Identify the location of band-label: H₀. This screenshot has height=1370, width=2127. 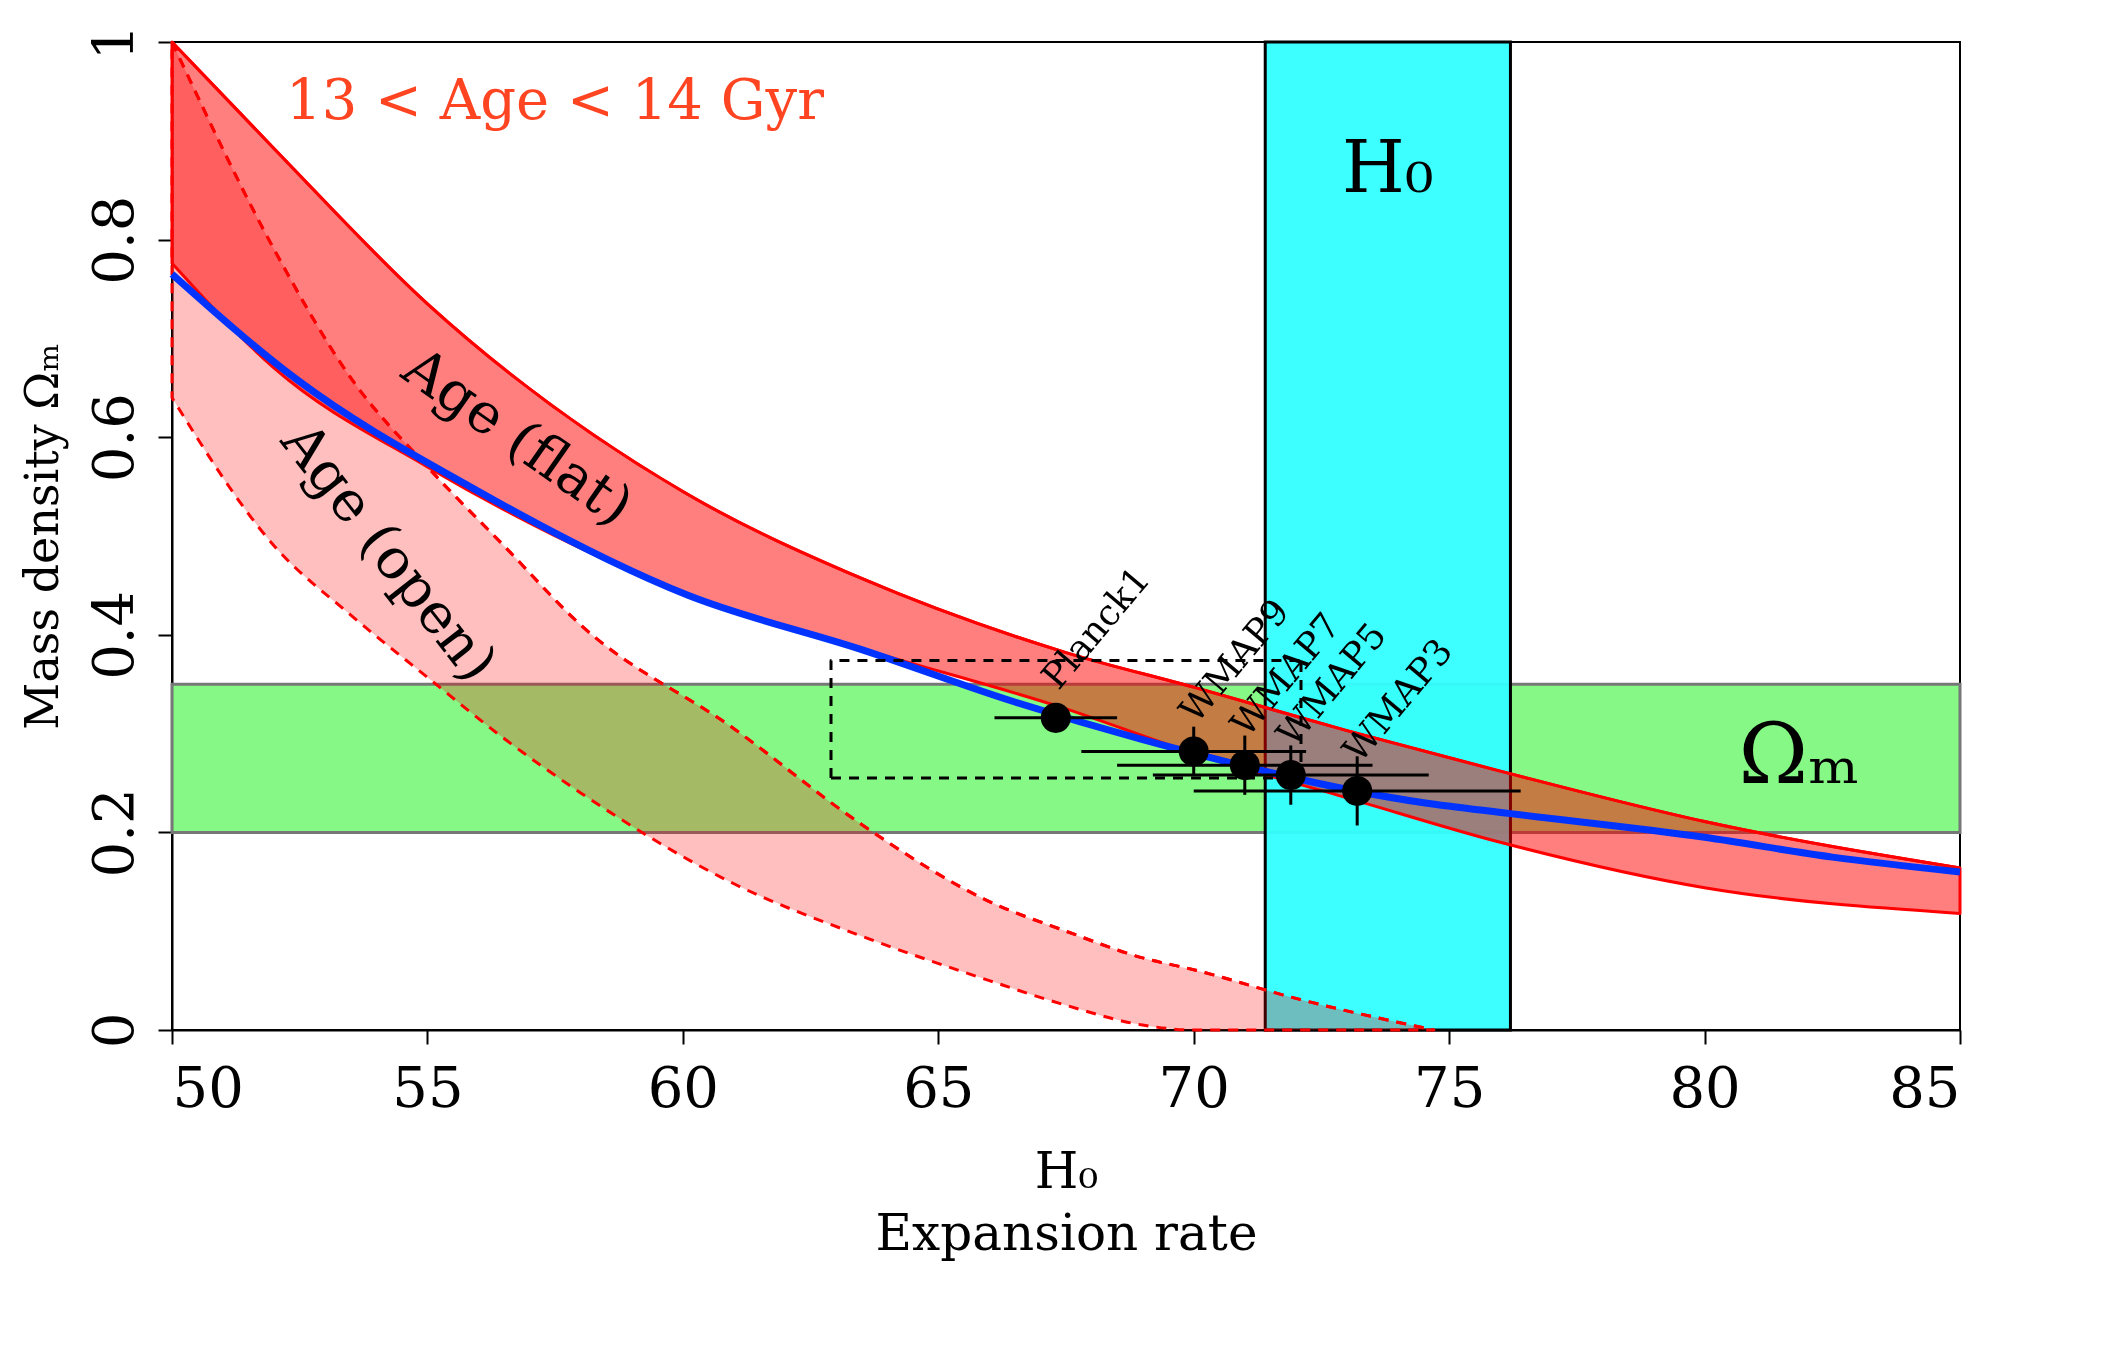
(1388, 167).